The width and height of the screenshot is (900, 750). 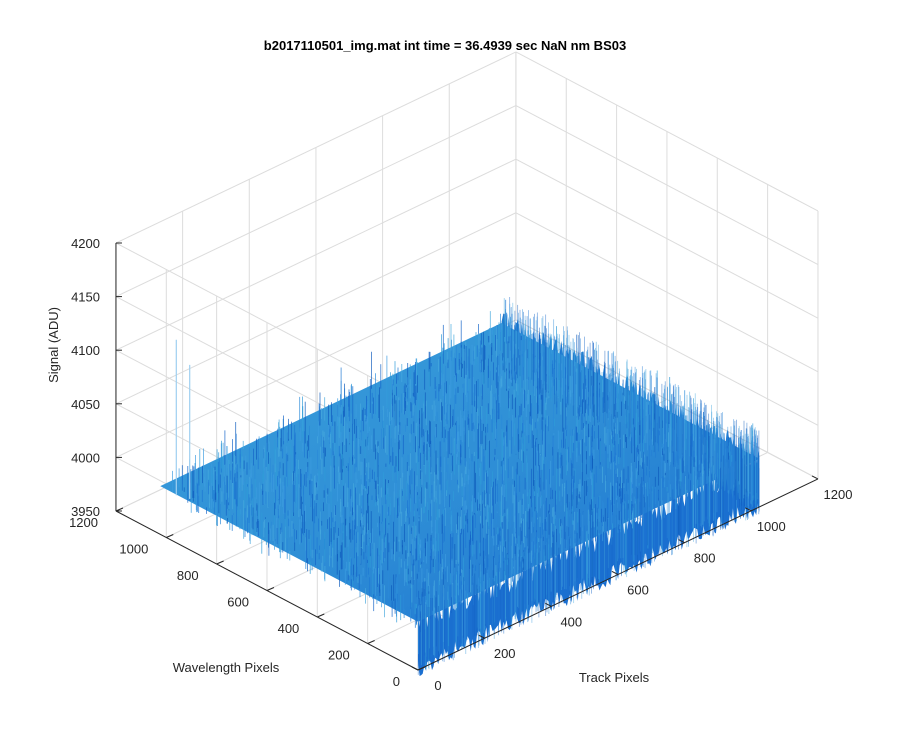 What do you see at coordinates (85, 404) in the screenshot?
I see `z-tick-label: 4050` at bounding box center [85, 404].